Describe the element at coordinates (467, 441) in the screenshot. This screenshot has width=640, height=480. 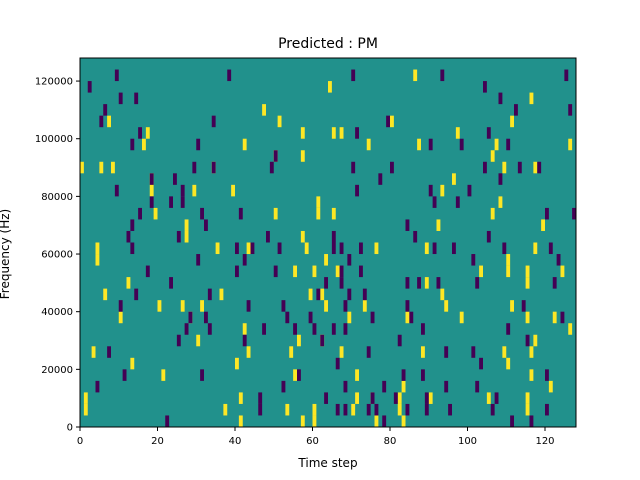
I see `x-tick-label: 100` at that location.